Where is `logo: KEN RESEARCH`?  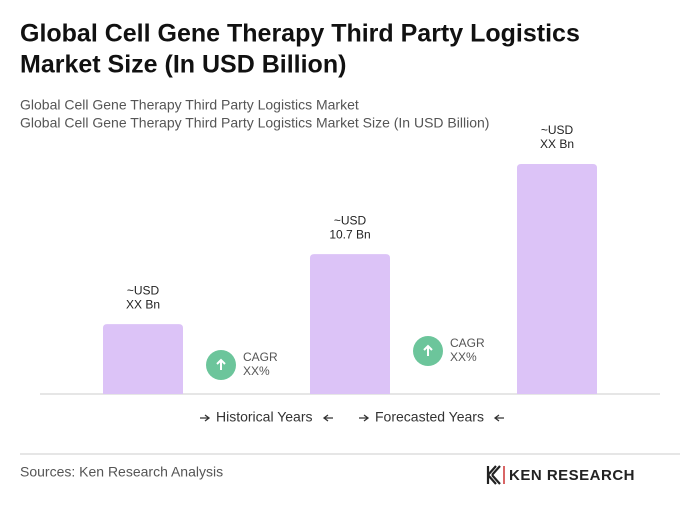 logo: KEN RESEARCH is located at coordinates (560, 475).